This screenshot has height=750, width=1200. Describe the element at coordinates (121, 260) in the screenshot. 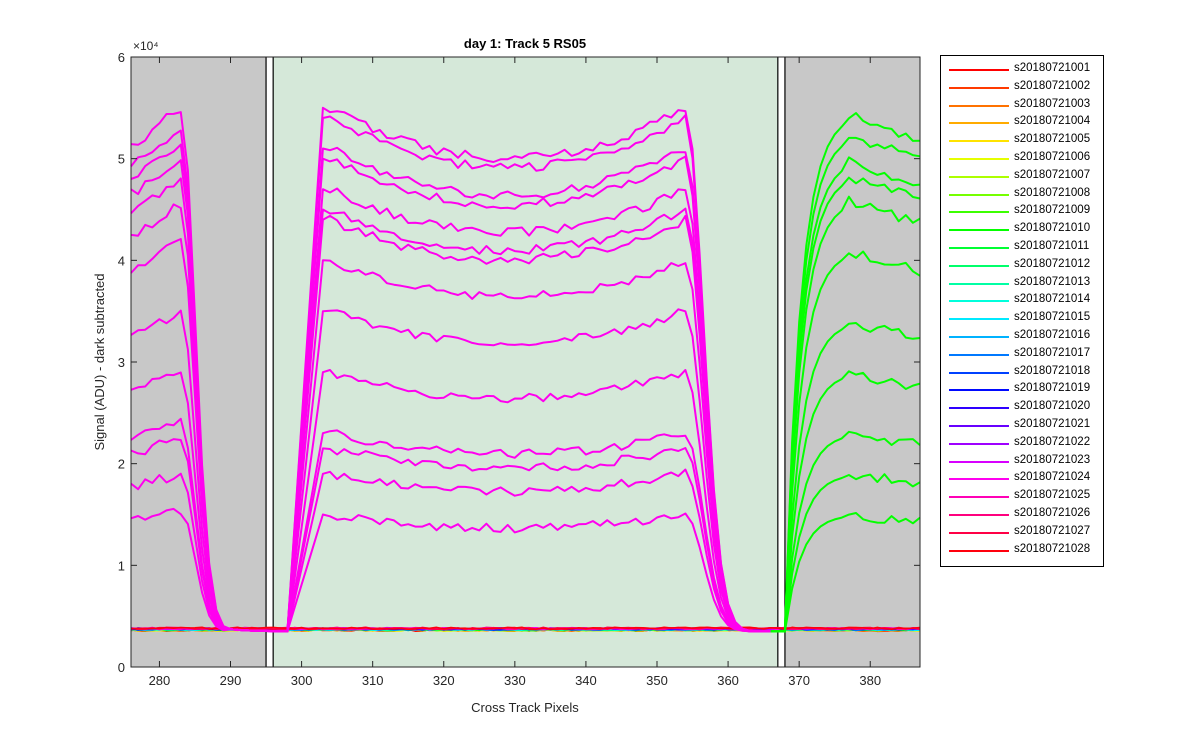

I see `y-tick-label: 4` at that location.